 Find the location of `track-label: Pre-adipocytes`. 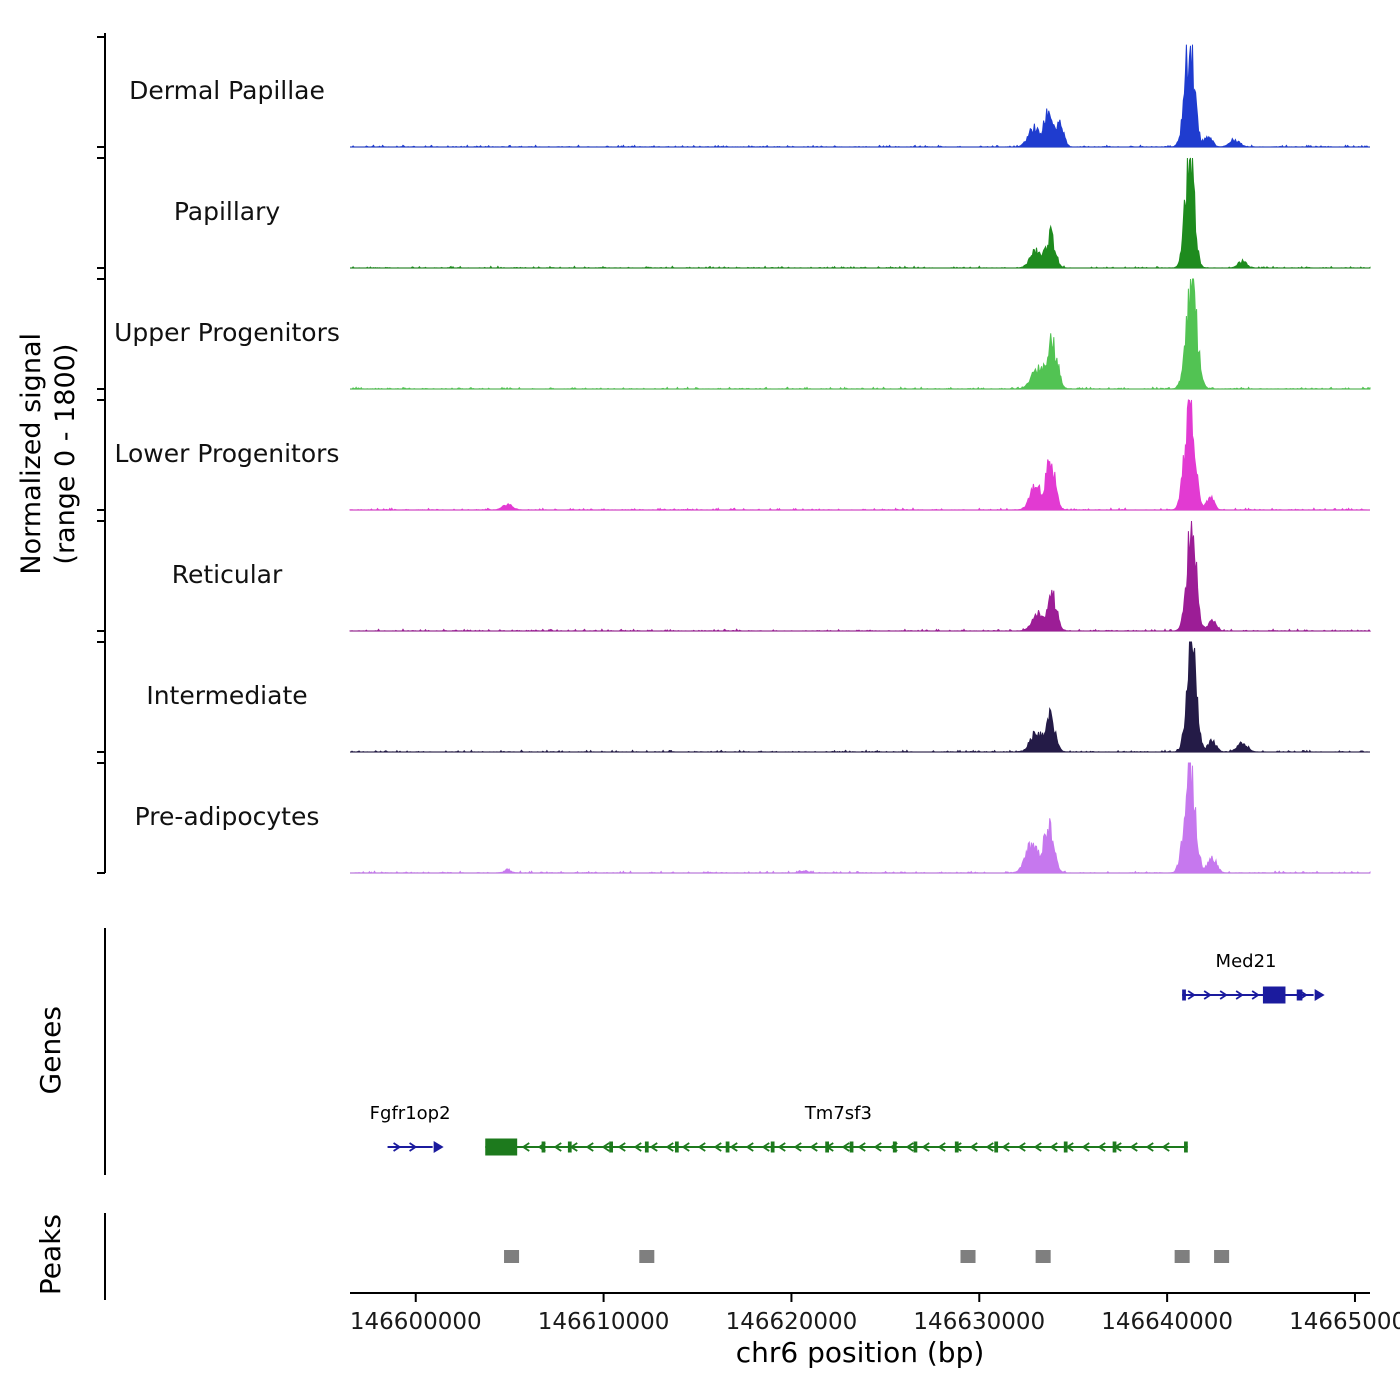

track-label: Pre-adipocytes is located at coordinates (227, 817).